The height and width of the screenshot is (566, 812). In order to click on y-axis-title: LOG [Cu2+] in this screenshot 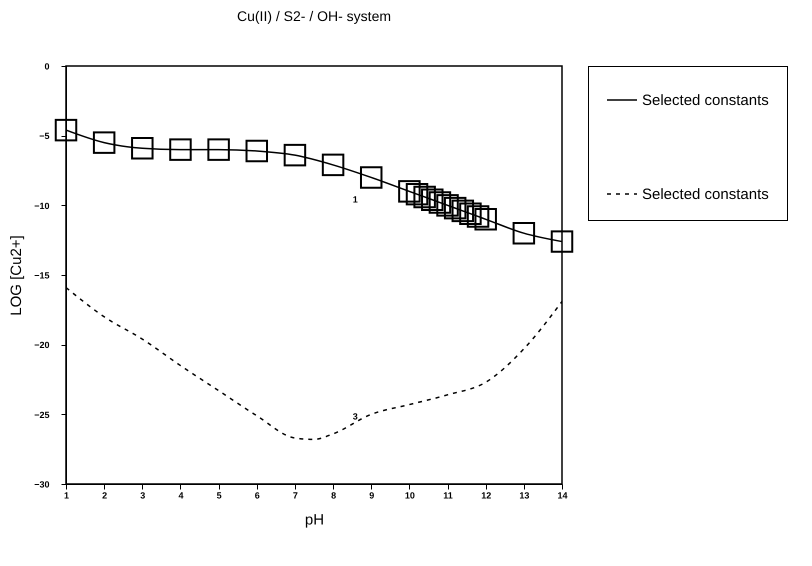, I will do `click(17, 275)`.